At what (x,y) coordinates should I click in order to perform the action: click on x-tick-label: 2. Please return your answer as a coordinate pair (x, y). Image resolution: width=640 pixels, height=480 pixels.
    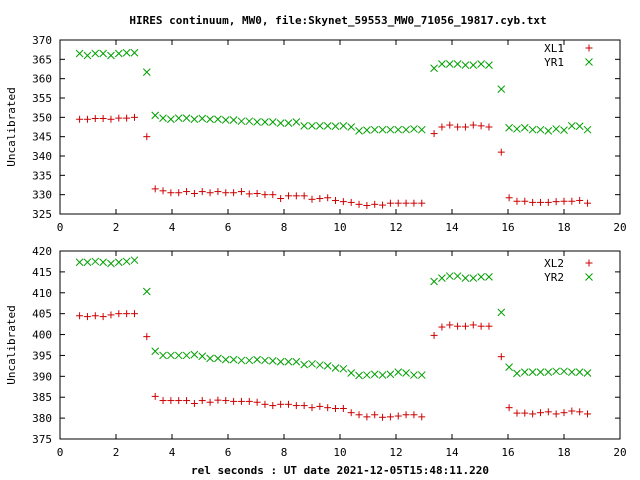
    Looking at the image, I should click on (116, 227).